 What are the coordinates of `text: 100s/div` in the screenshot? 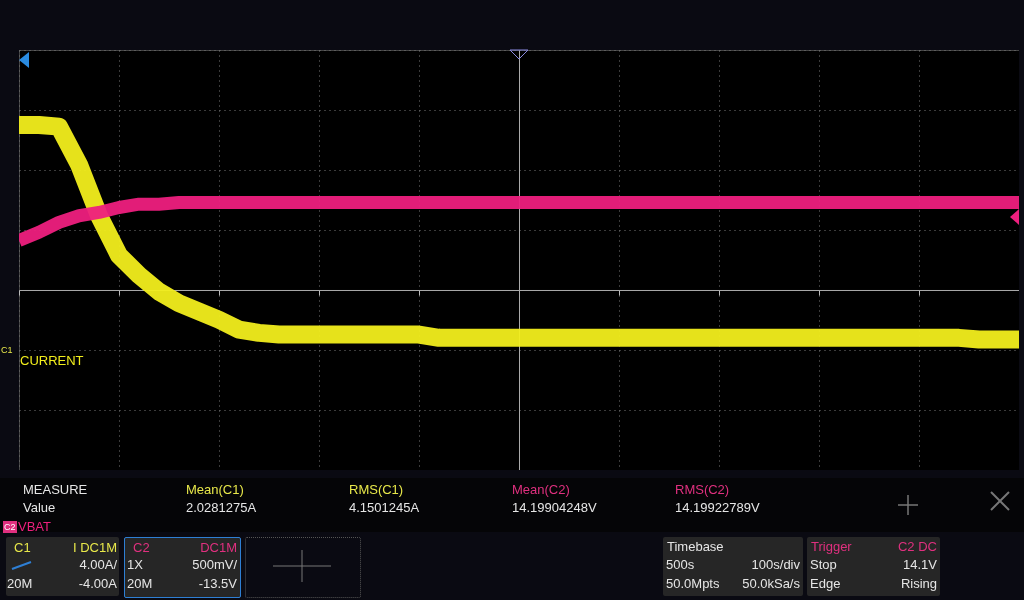 It's located at (775, 565).